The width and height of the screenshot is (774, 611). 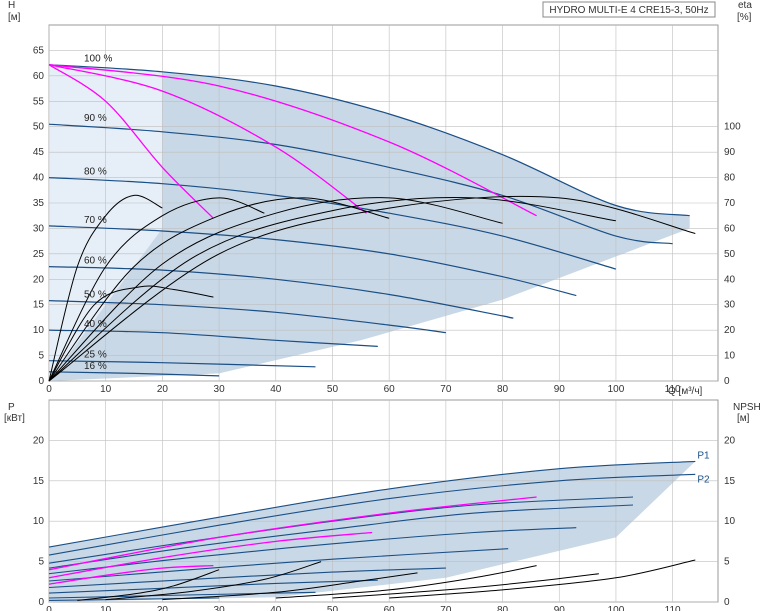 What do you see at coordinates (446, 389) in the screenshot?
I see `head-x-tick-label: 70` at bounding box center [446, 389].